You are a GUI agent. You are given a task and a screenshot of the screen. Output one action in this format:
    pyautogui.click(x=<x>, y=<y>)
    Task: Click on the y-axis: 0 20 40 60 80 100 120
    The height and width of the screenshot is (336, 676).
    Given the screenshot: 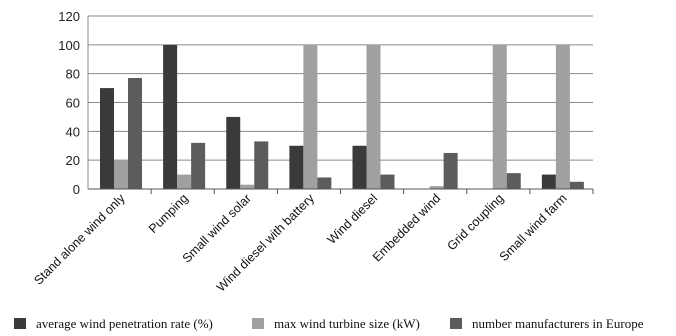 What is the action you would take?
    pyautogui.click(x=73, y=103)
    